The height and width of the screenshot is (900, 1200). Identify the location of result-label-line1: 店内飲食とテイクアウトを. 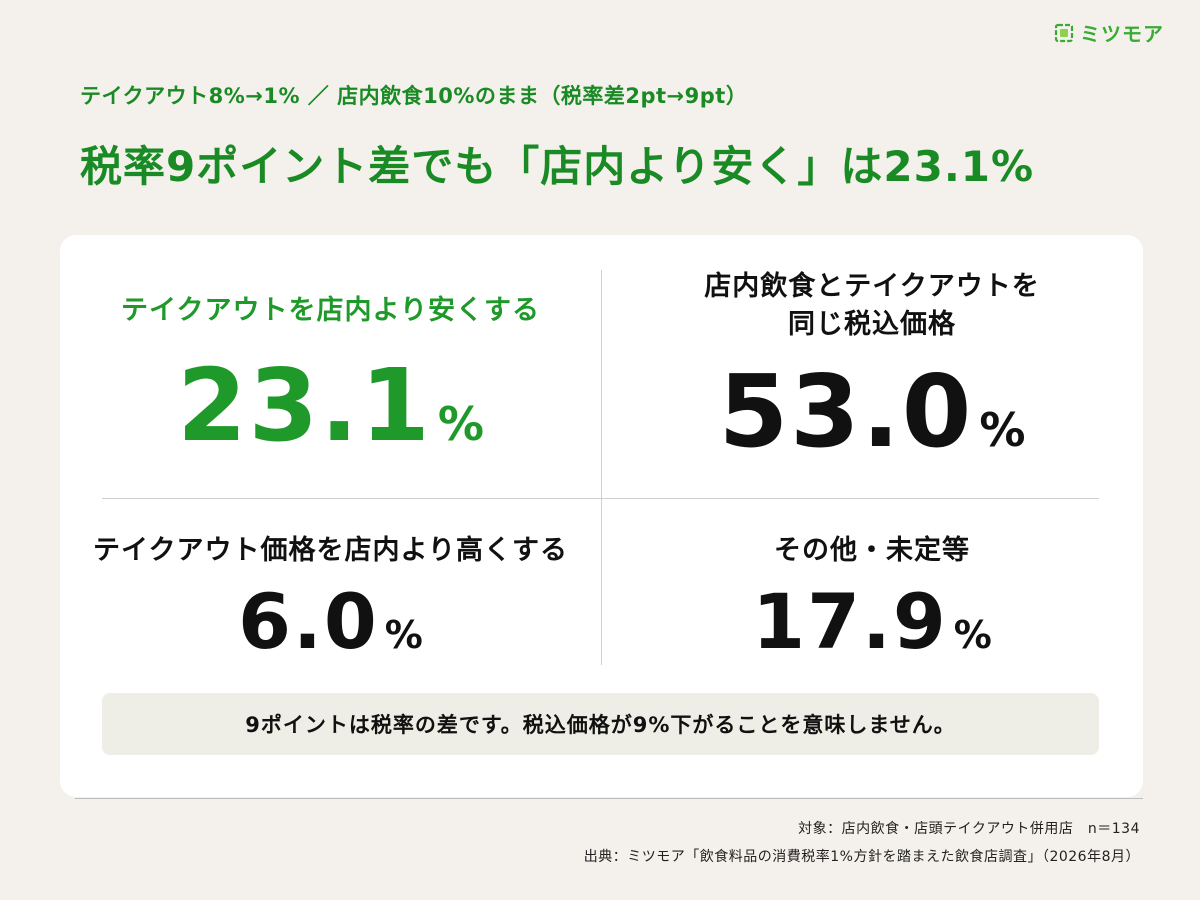
(872, 286).